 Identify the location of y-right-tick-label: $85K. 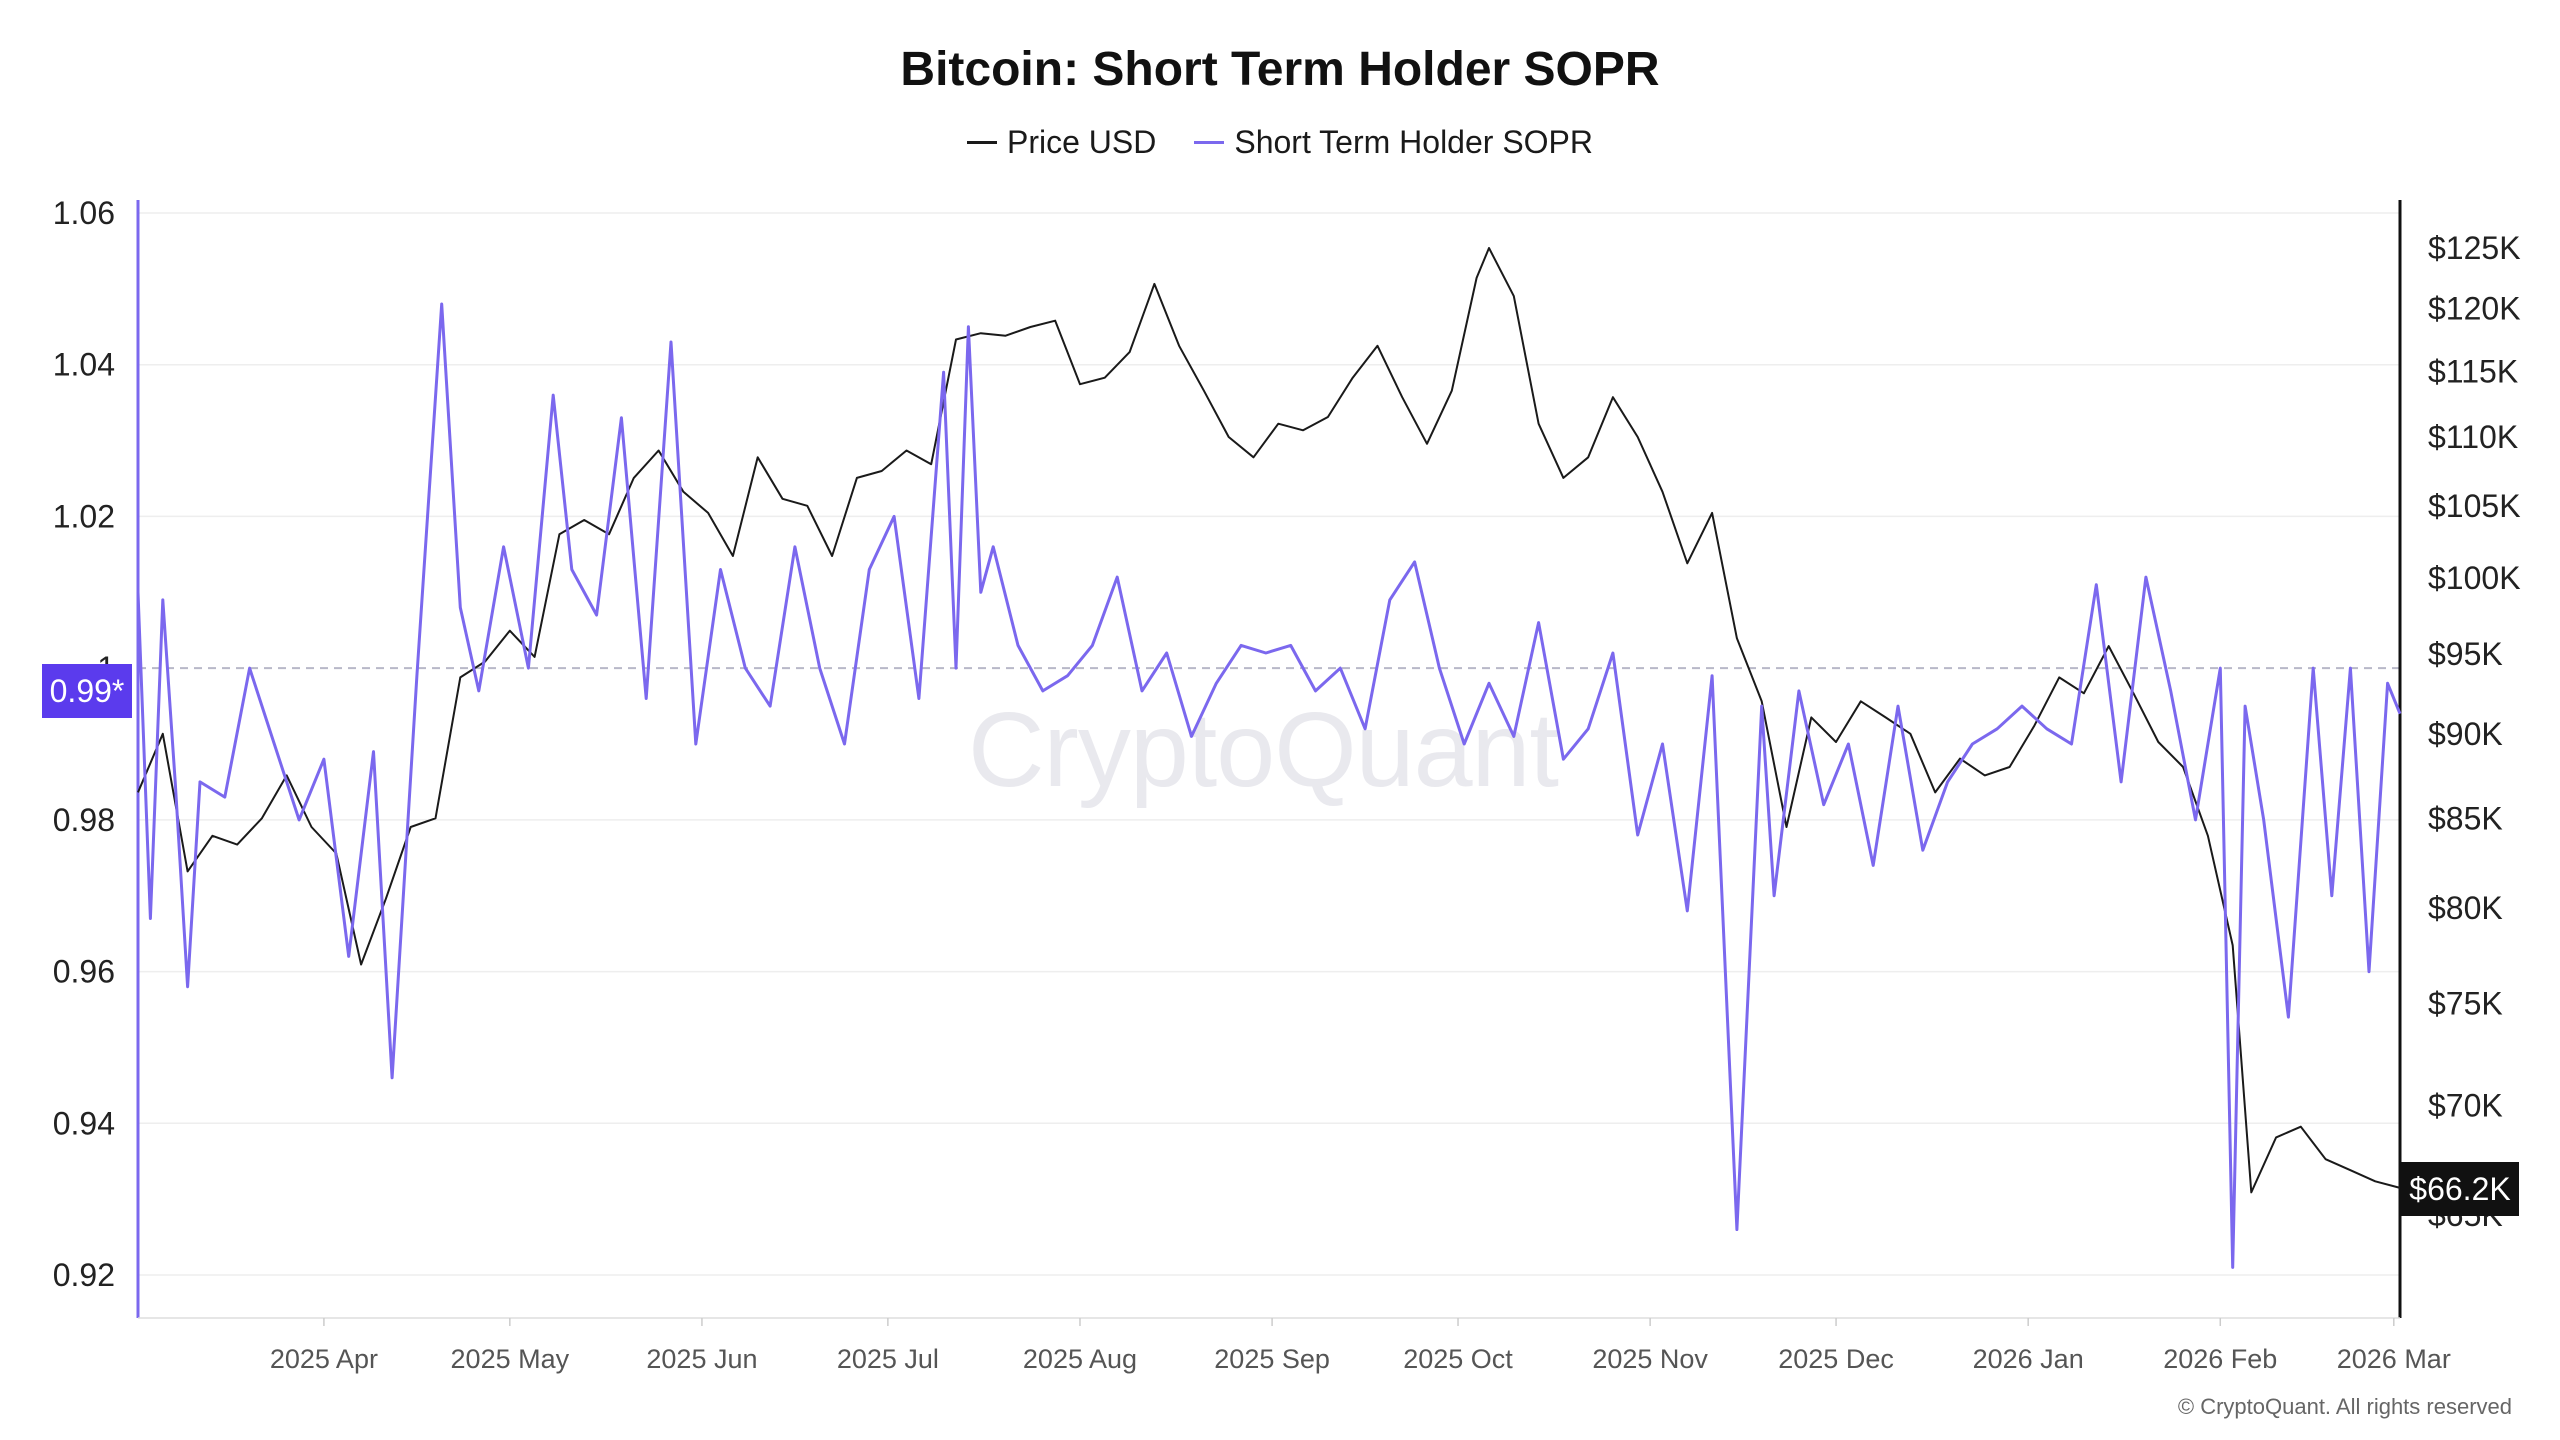
(2465, 818).